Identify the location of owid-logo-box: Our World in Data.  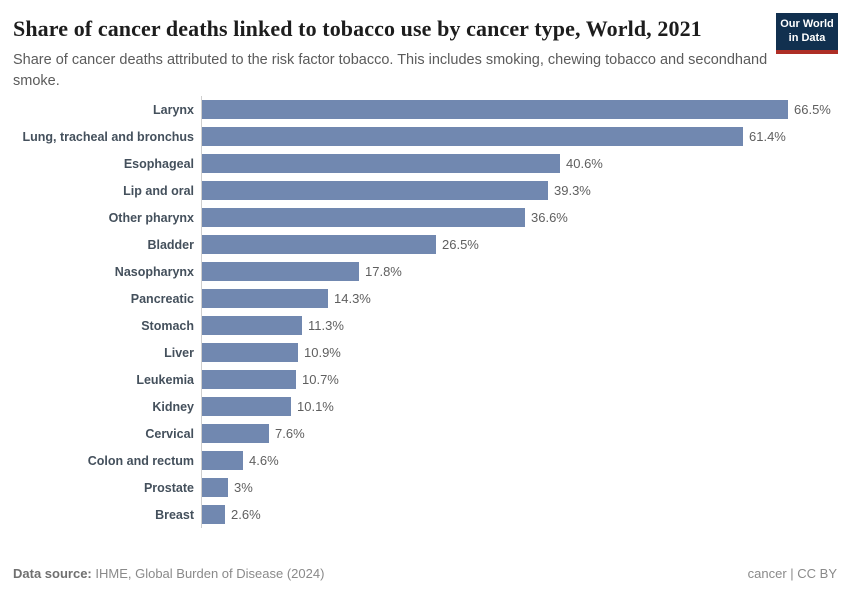
(807, 31).